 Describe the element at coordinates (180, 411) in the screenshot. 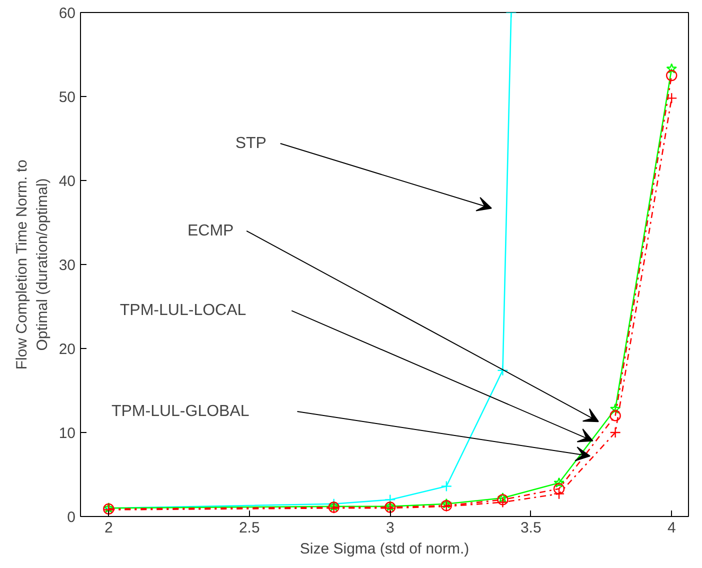

I see `annotation: TPM-LUL-GLOBAL` at that location.